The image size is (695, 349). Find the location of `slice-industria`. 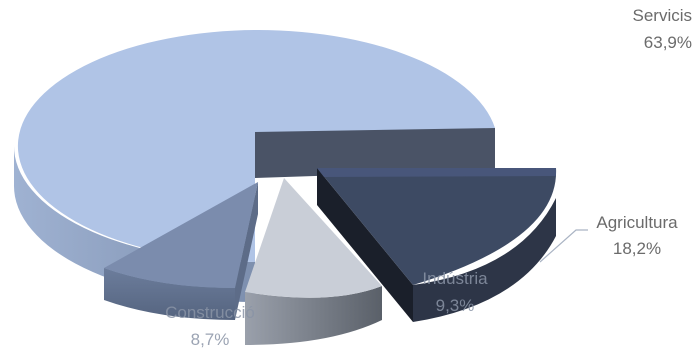

slice-industria is located at coordinates (313, 261).